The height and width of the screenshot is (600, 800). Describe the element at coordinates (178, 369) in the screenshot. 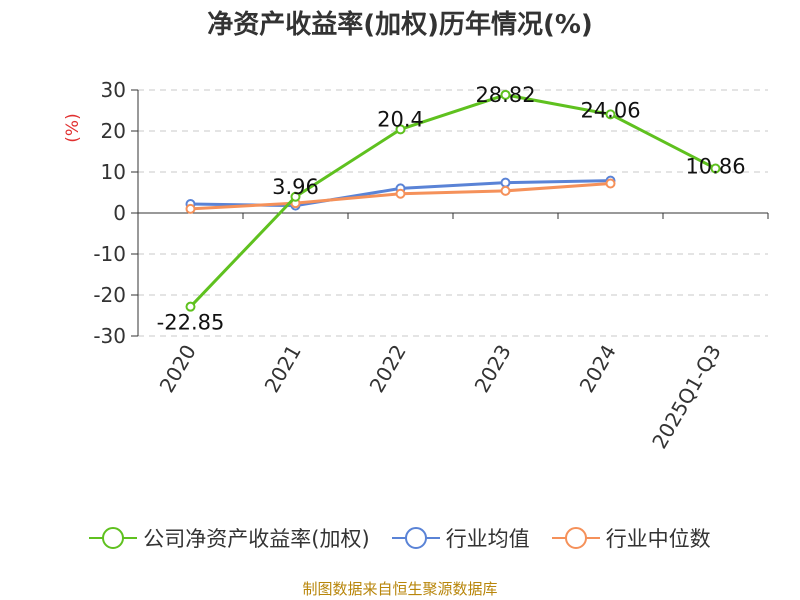

I see `x-tick-label: 2020` at that location.